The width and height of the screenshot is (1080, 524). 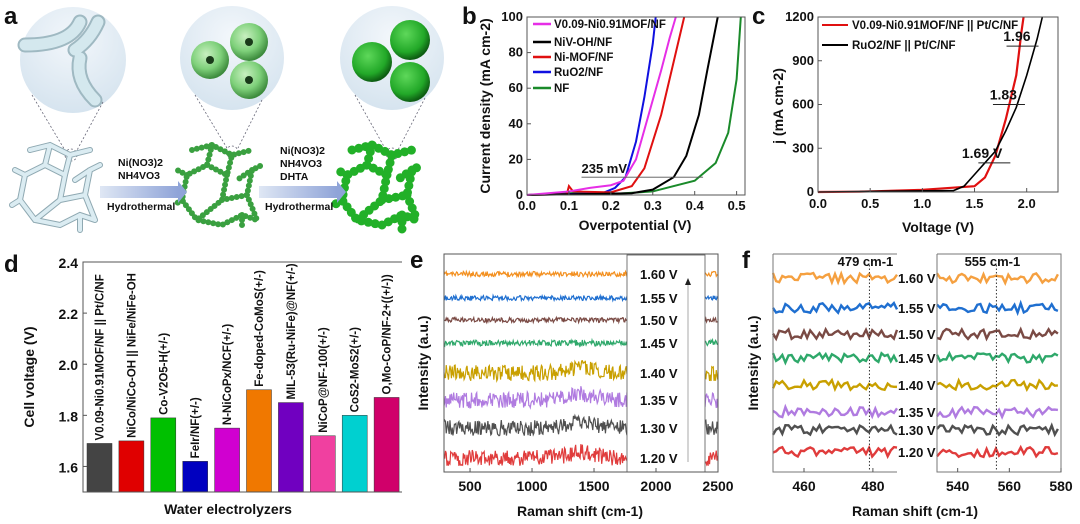 What do you see at coordinates (196, 427) in the screenshot?
I see `bar-label: FeIr/NF(+/-)` at bounding box center [196, 427].